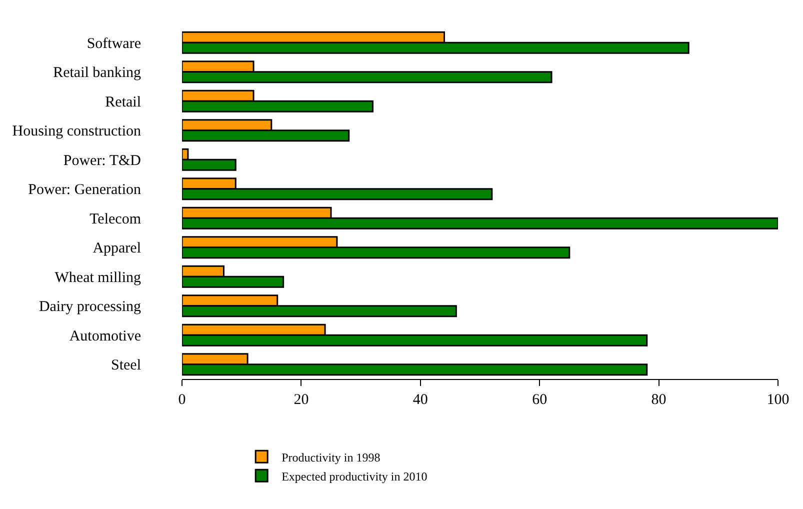 Image resolution: width=803 pixels, height=509 pixels. What do you see at coordinates (126, 366) in the screenshot?
I see `y-tick-label: Steel` at bounding box center [126, 366].